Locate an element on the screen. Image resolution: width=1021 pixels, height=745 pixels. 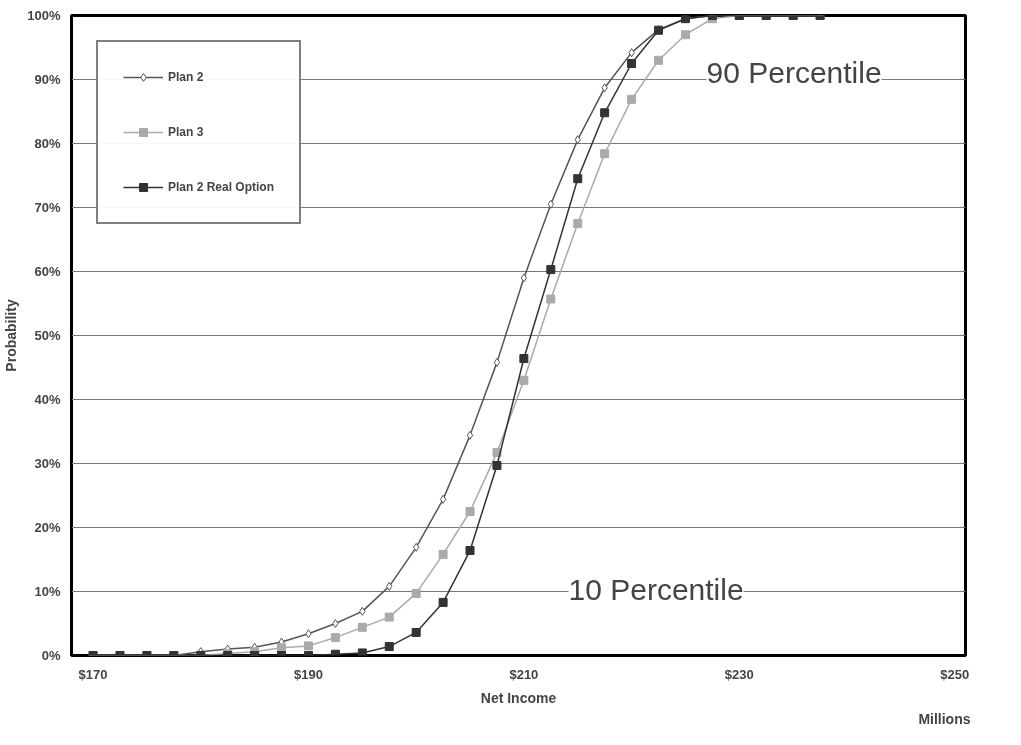
x-tick-label: $170 is located at coordinates (93, 674).